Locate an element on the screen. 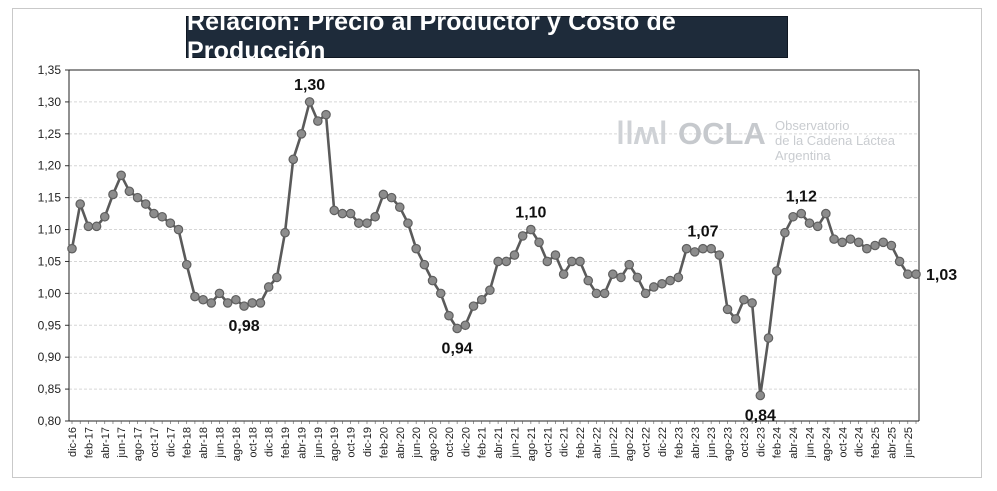 Image resolution: width=997 pixels, height=491 pixels. x-tick-label: jun-19 is located at coordinates (319, 443).